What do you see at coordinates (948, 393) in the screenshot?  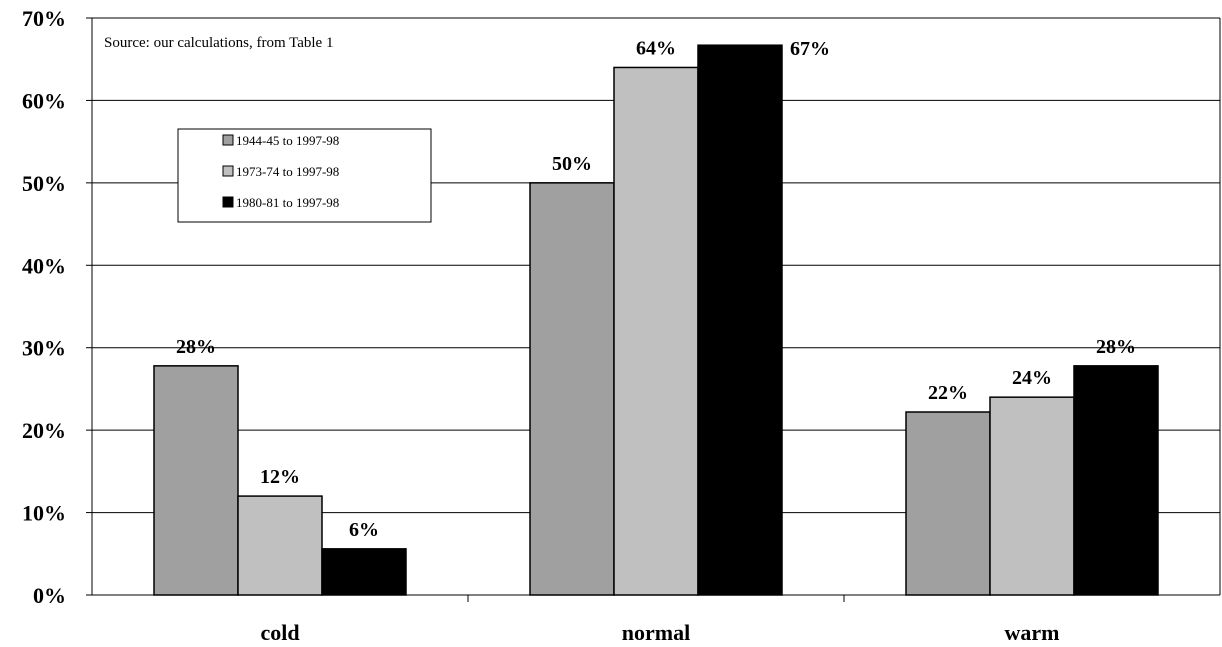 I see `data-label: 22%` at bounding box center [948, 393].